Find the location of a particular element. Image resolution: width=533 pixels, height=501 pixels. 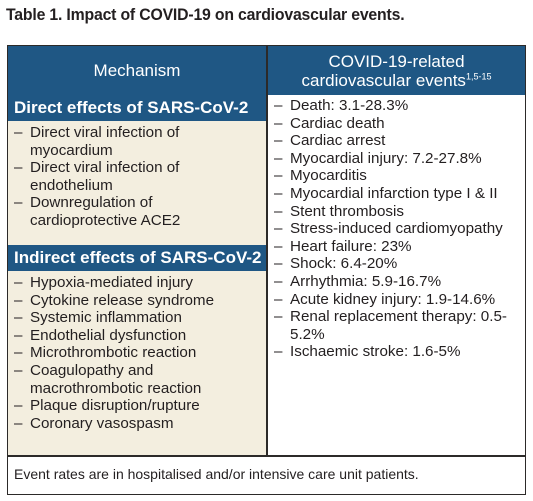

list-item: Cytokine release syndrome is located at coordinates (138, 301).